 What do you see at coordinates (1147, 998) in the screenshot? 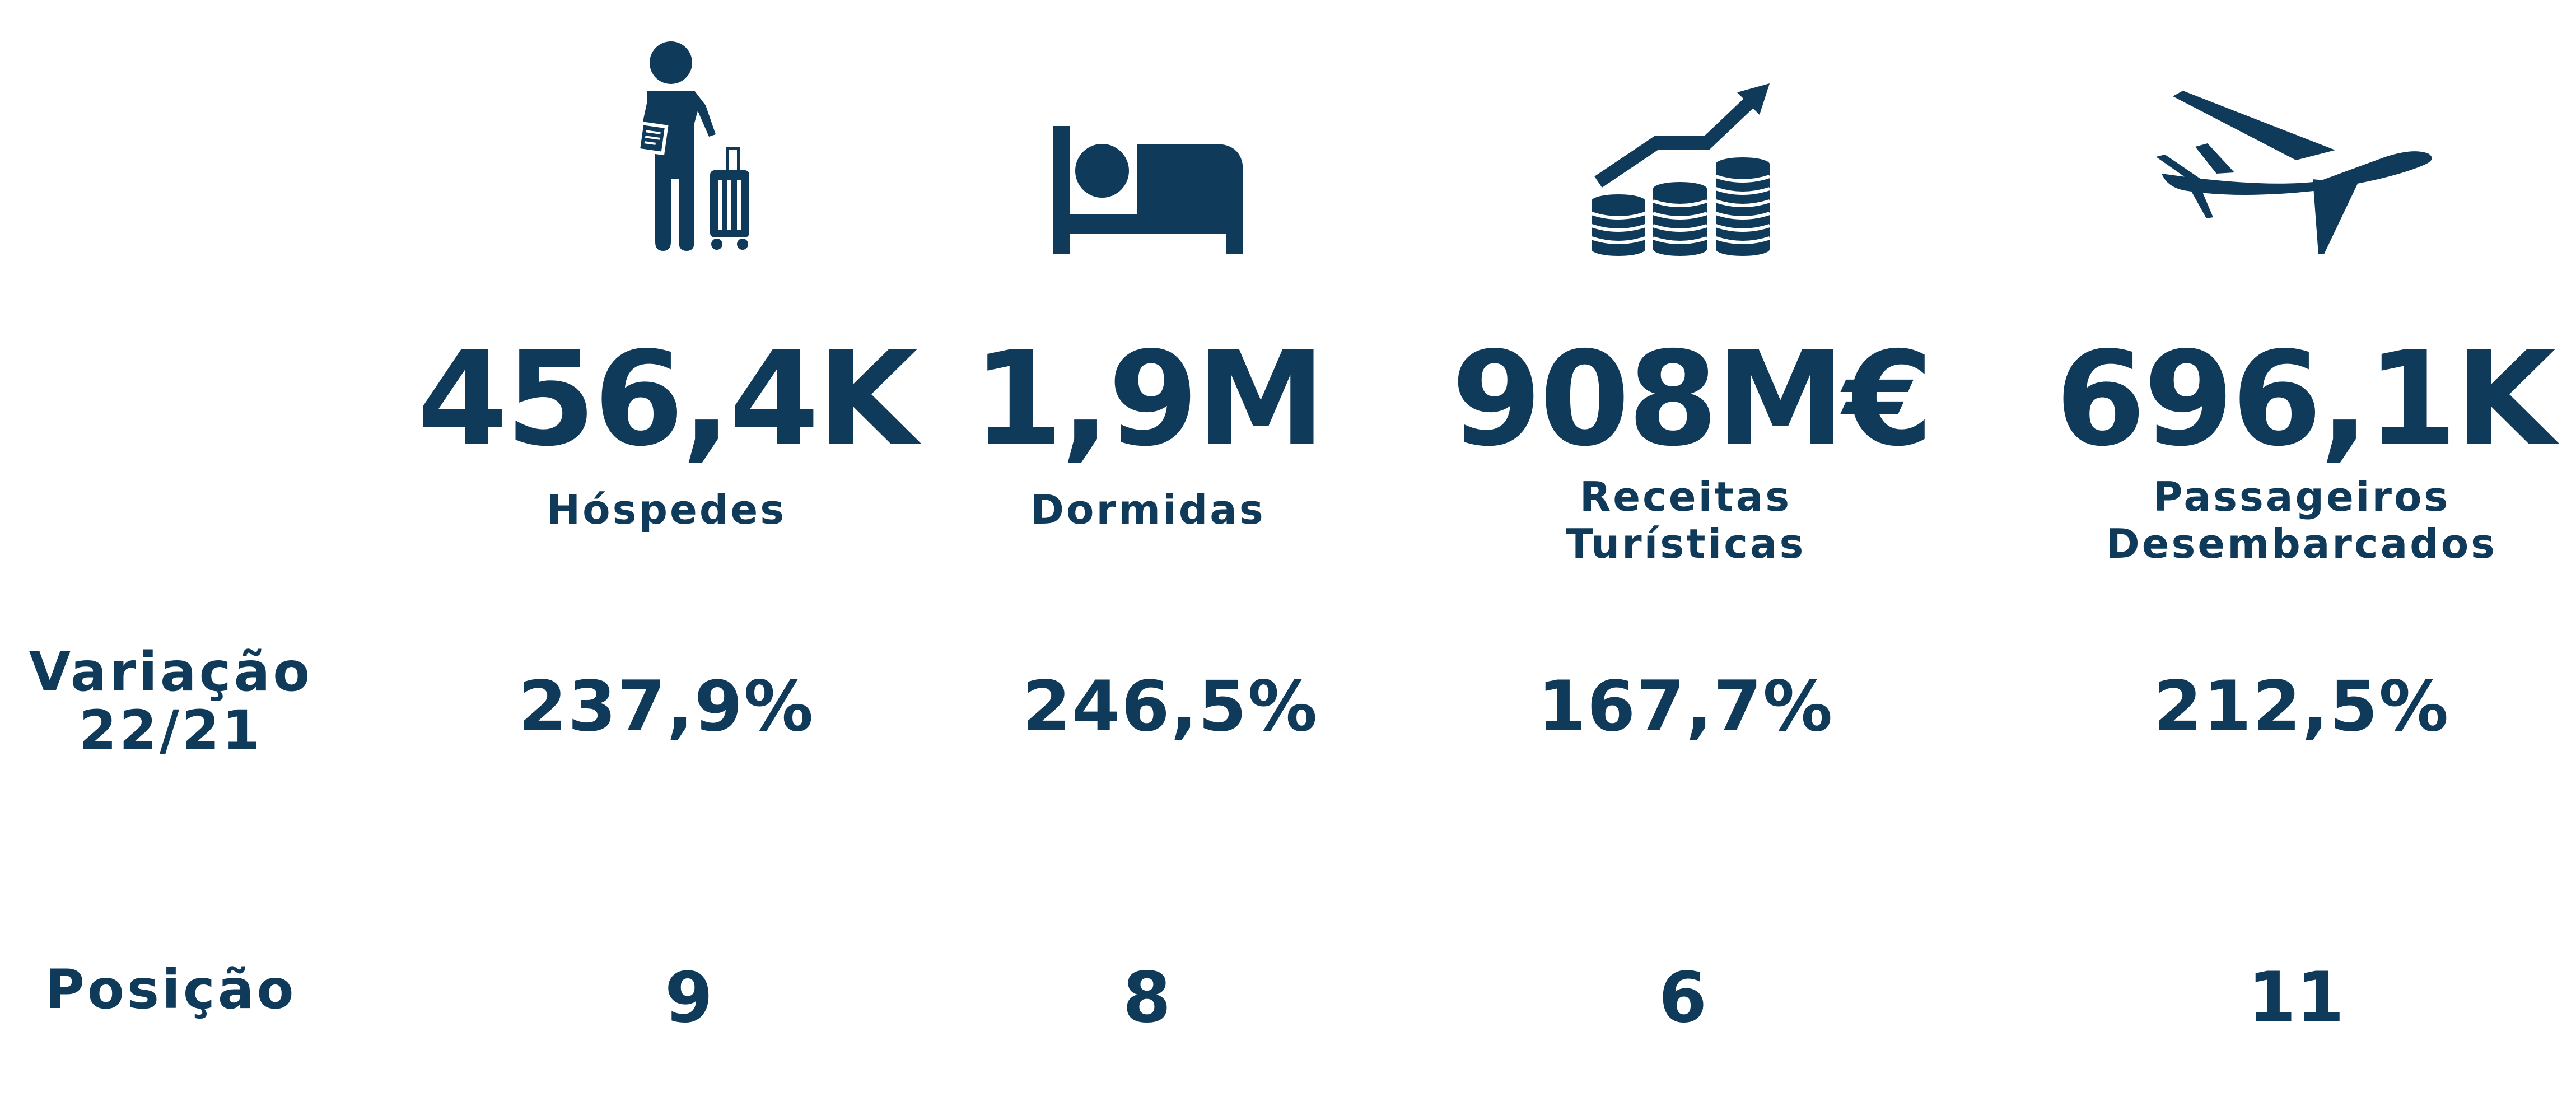
I see `position-dormidas: 8` at bounding box center [1147, 998].